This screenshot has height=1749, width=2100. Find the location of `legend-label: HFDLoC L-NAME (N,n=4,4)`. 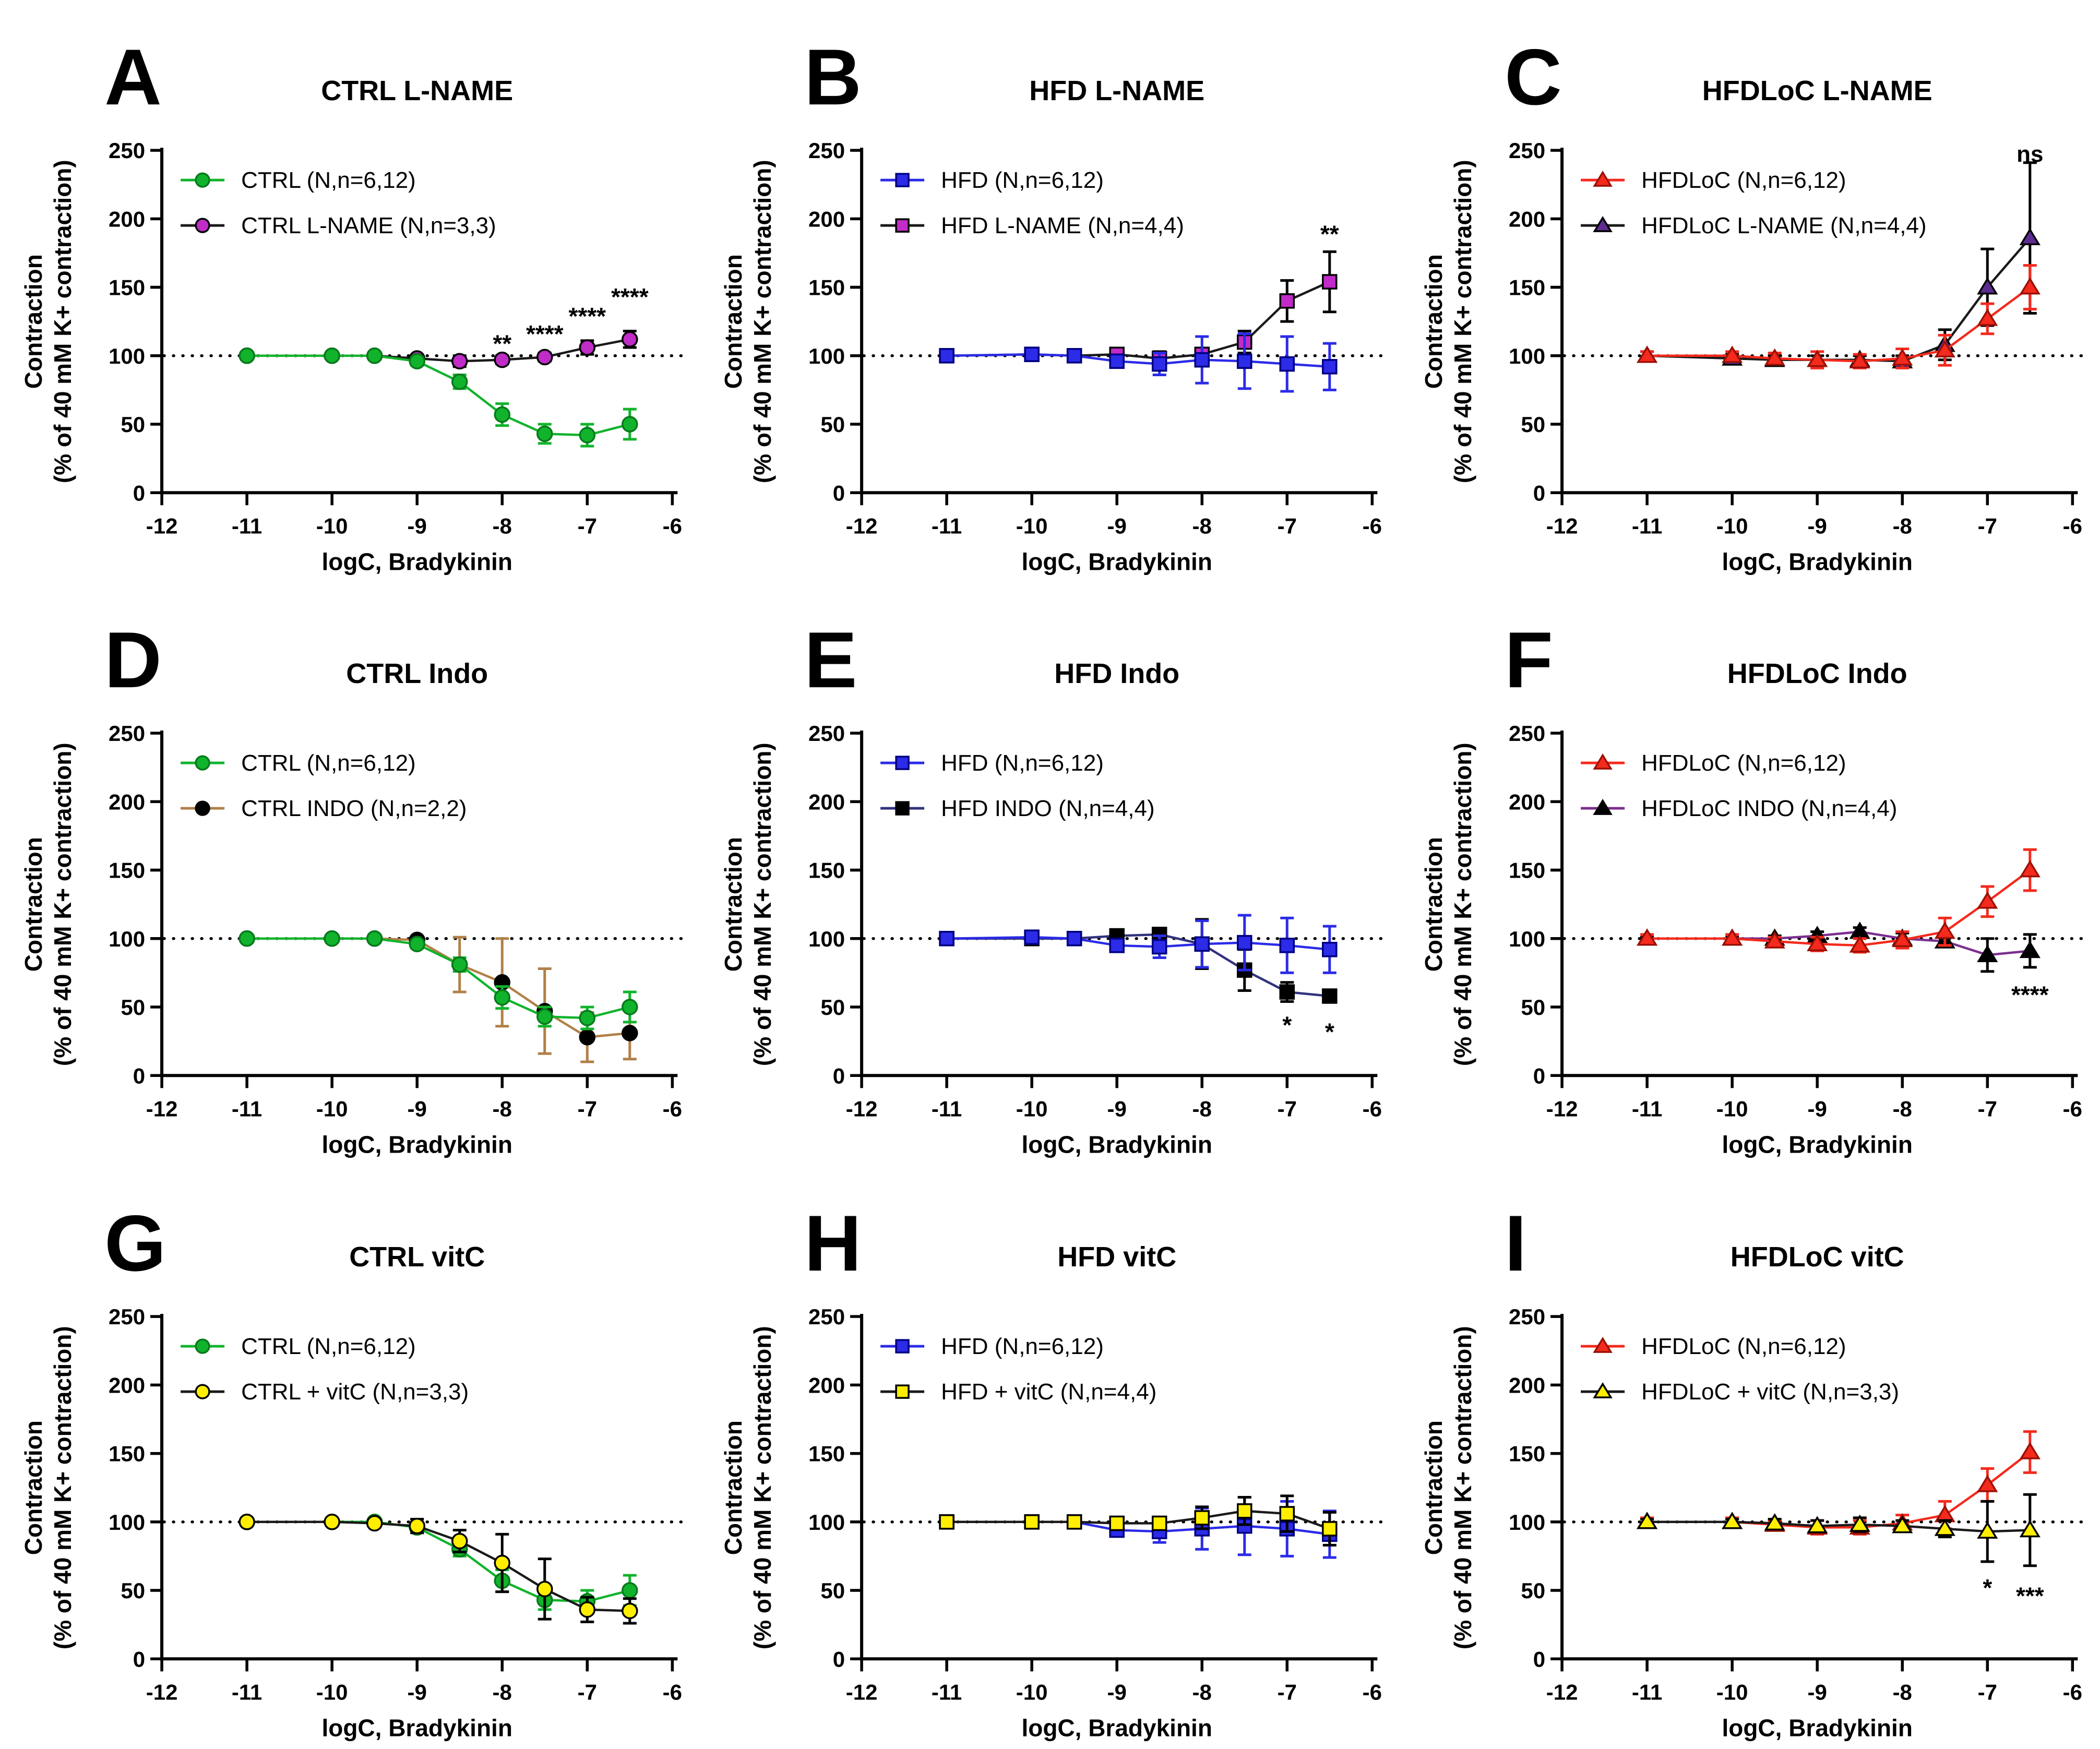

legend-label: HFDLoC L-NAME (N,n=4,4) is located at coordinates (1783, 225).